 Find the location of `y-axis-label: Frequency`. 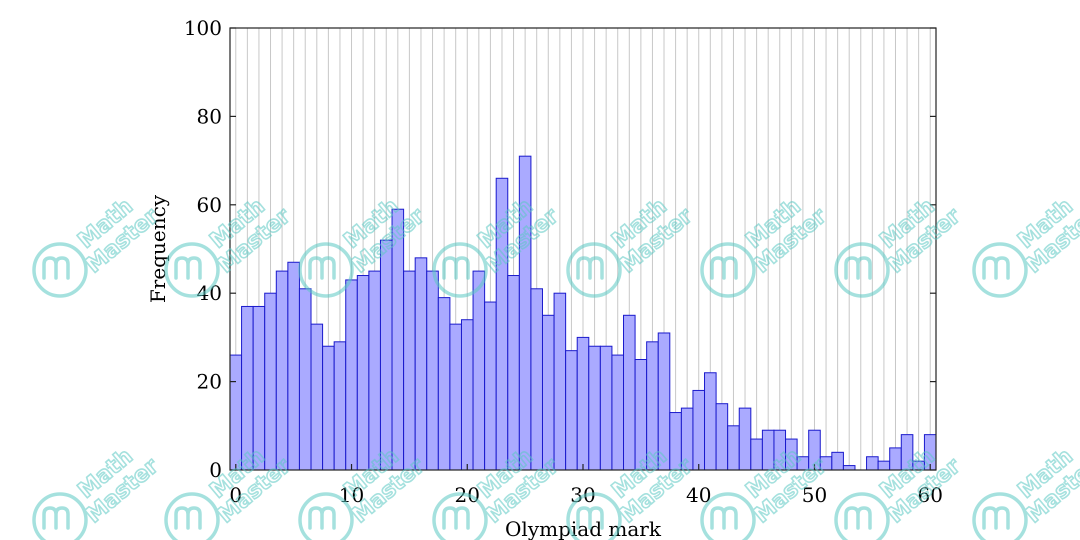

y-axis-label: Frequency is located at coordinates (158, 248).